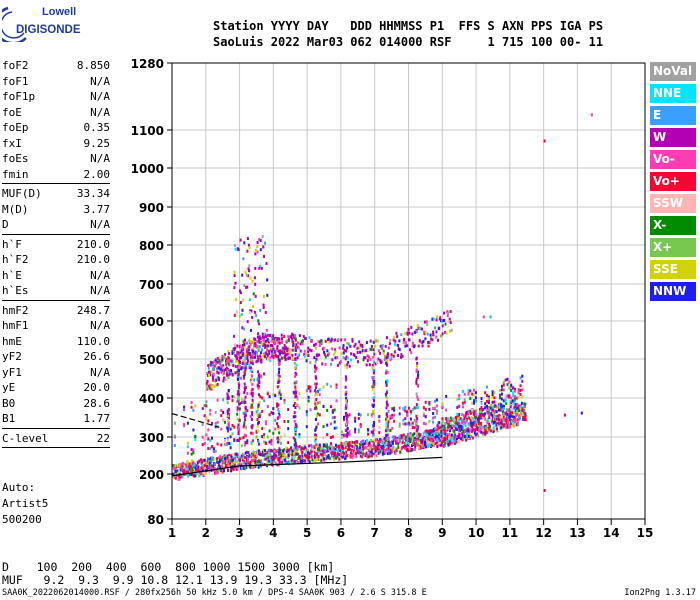  I want to click on auto-code: 500200, so click(22, 519).